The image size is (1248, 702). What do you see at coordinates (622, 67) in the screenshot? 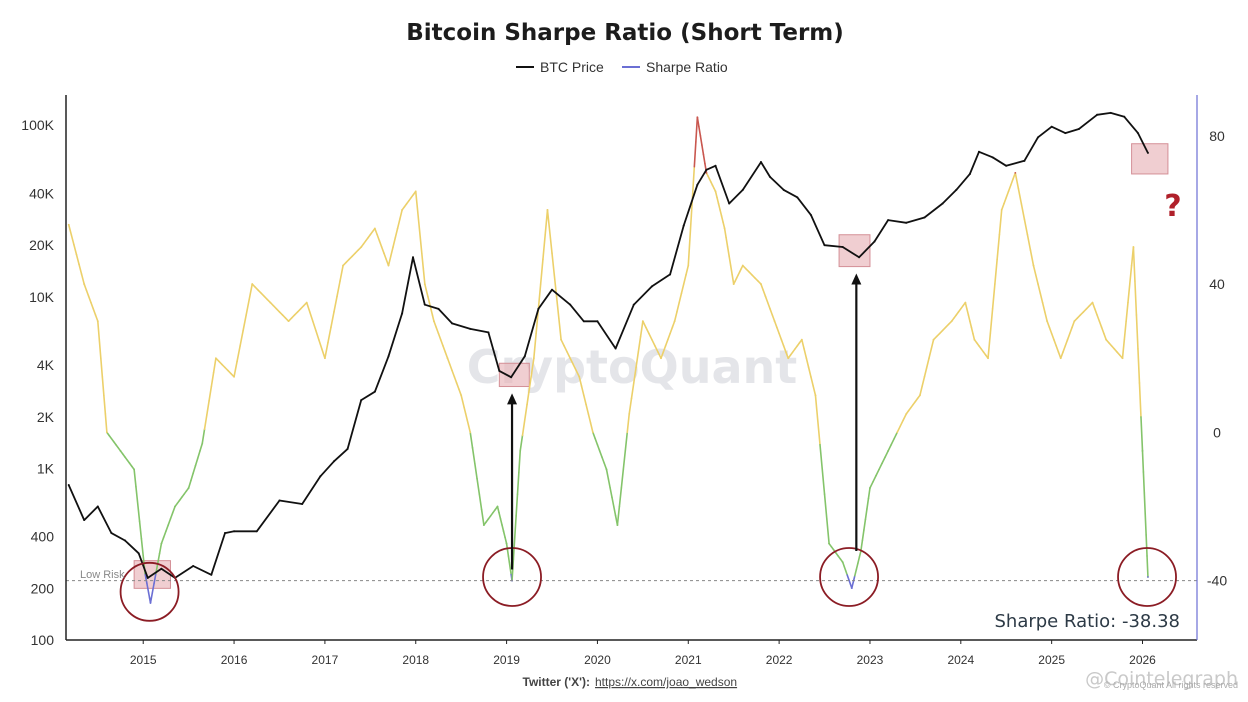
I see `legend: BTC Price Sharpe Ratio` at bounding box center [622, 67].